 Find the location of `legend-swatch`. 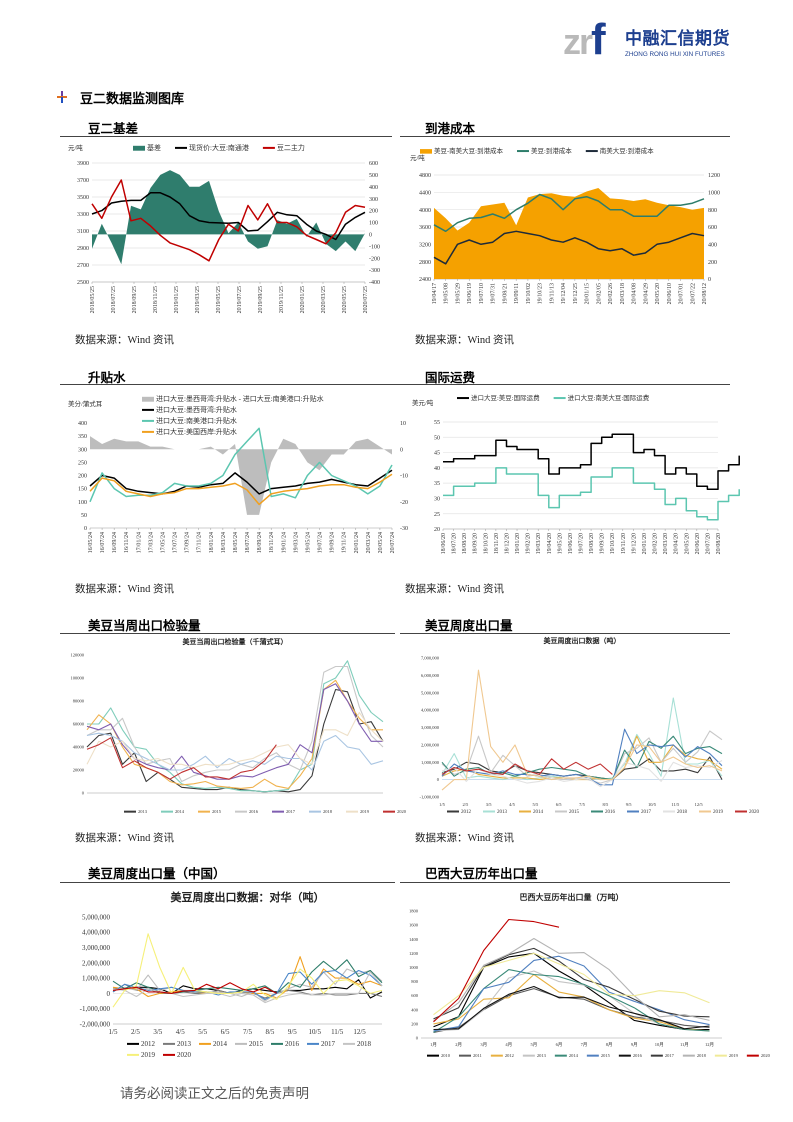

legend-swatch is located at coordinates (426, 151).